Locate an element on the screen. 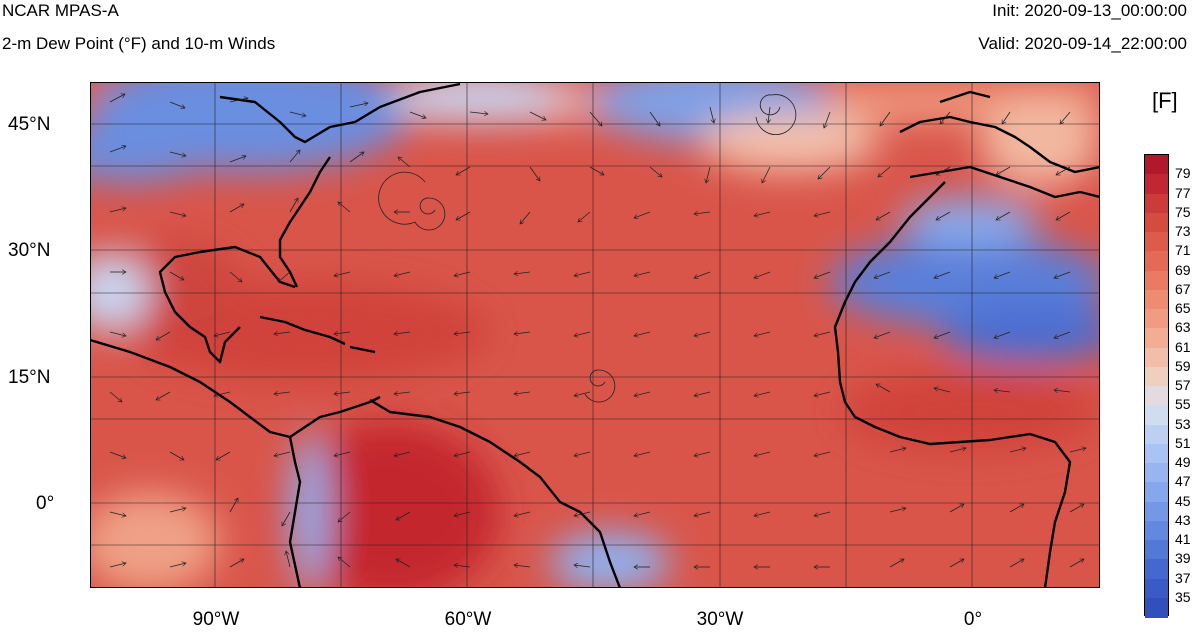  colorbar-tick-label: 67 is located at coordinates (1183, 288).